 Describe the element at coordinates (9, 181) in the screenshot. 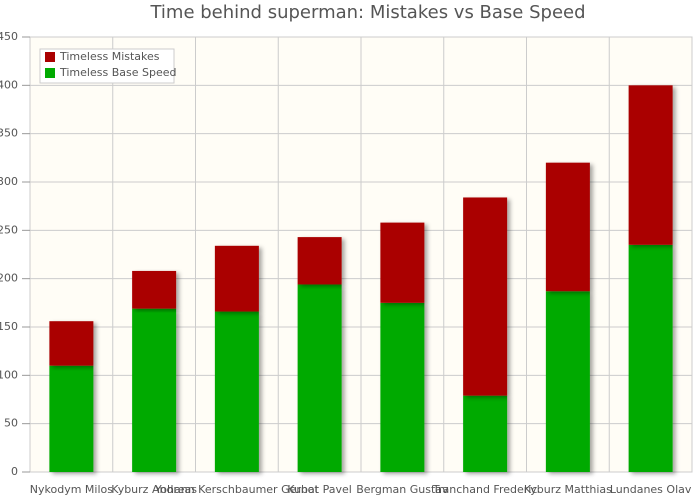

I see `y-tick-label: 300` at that location.